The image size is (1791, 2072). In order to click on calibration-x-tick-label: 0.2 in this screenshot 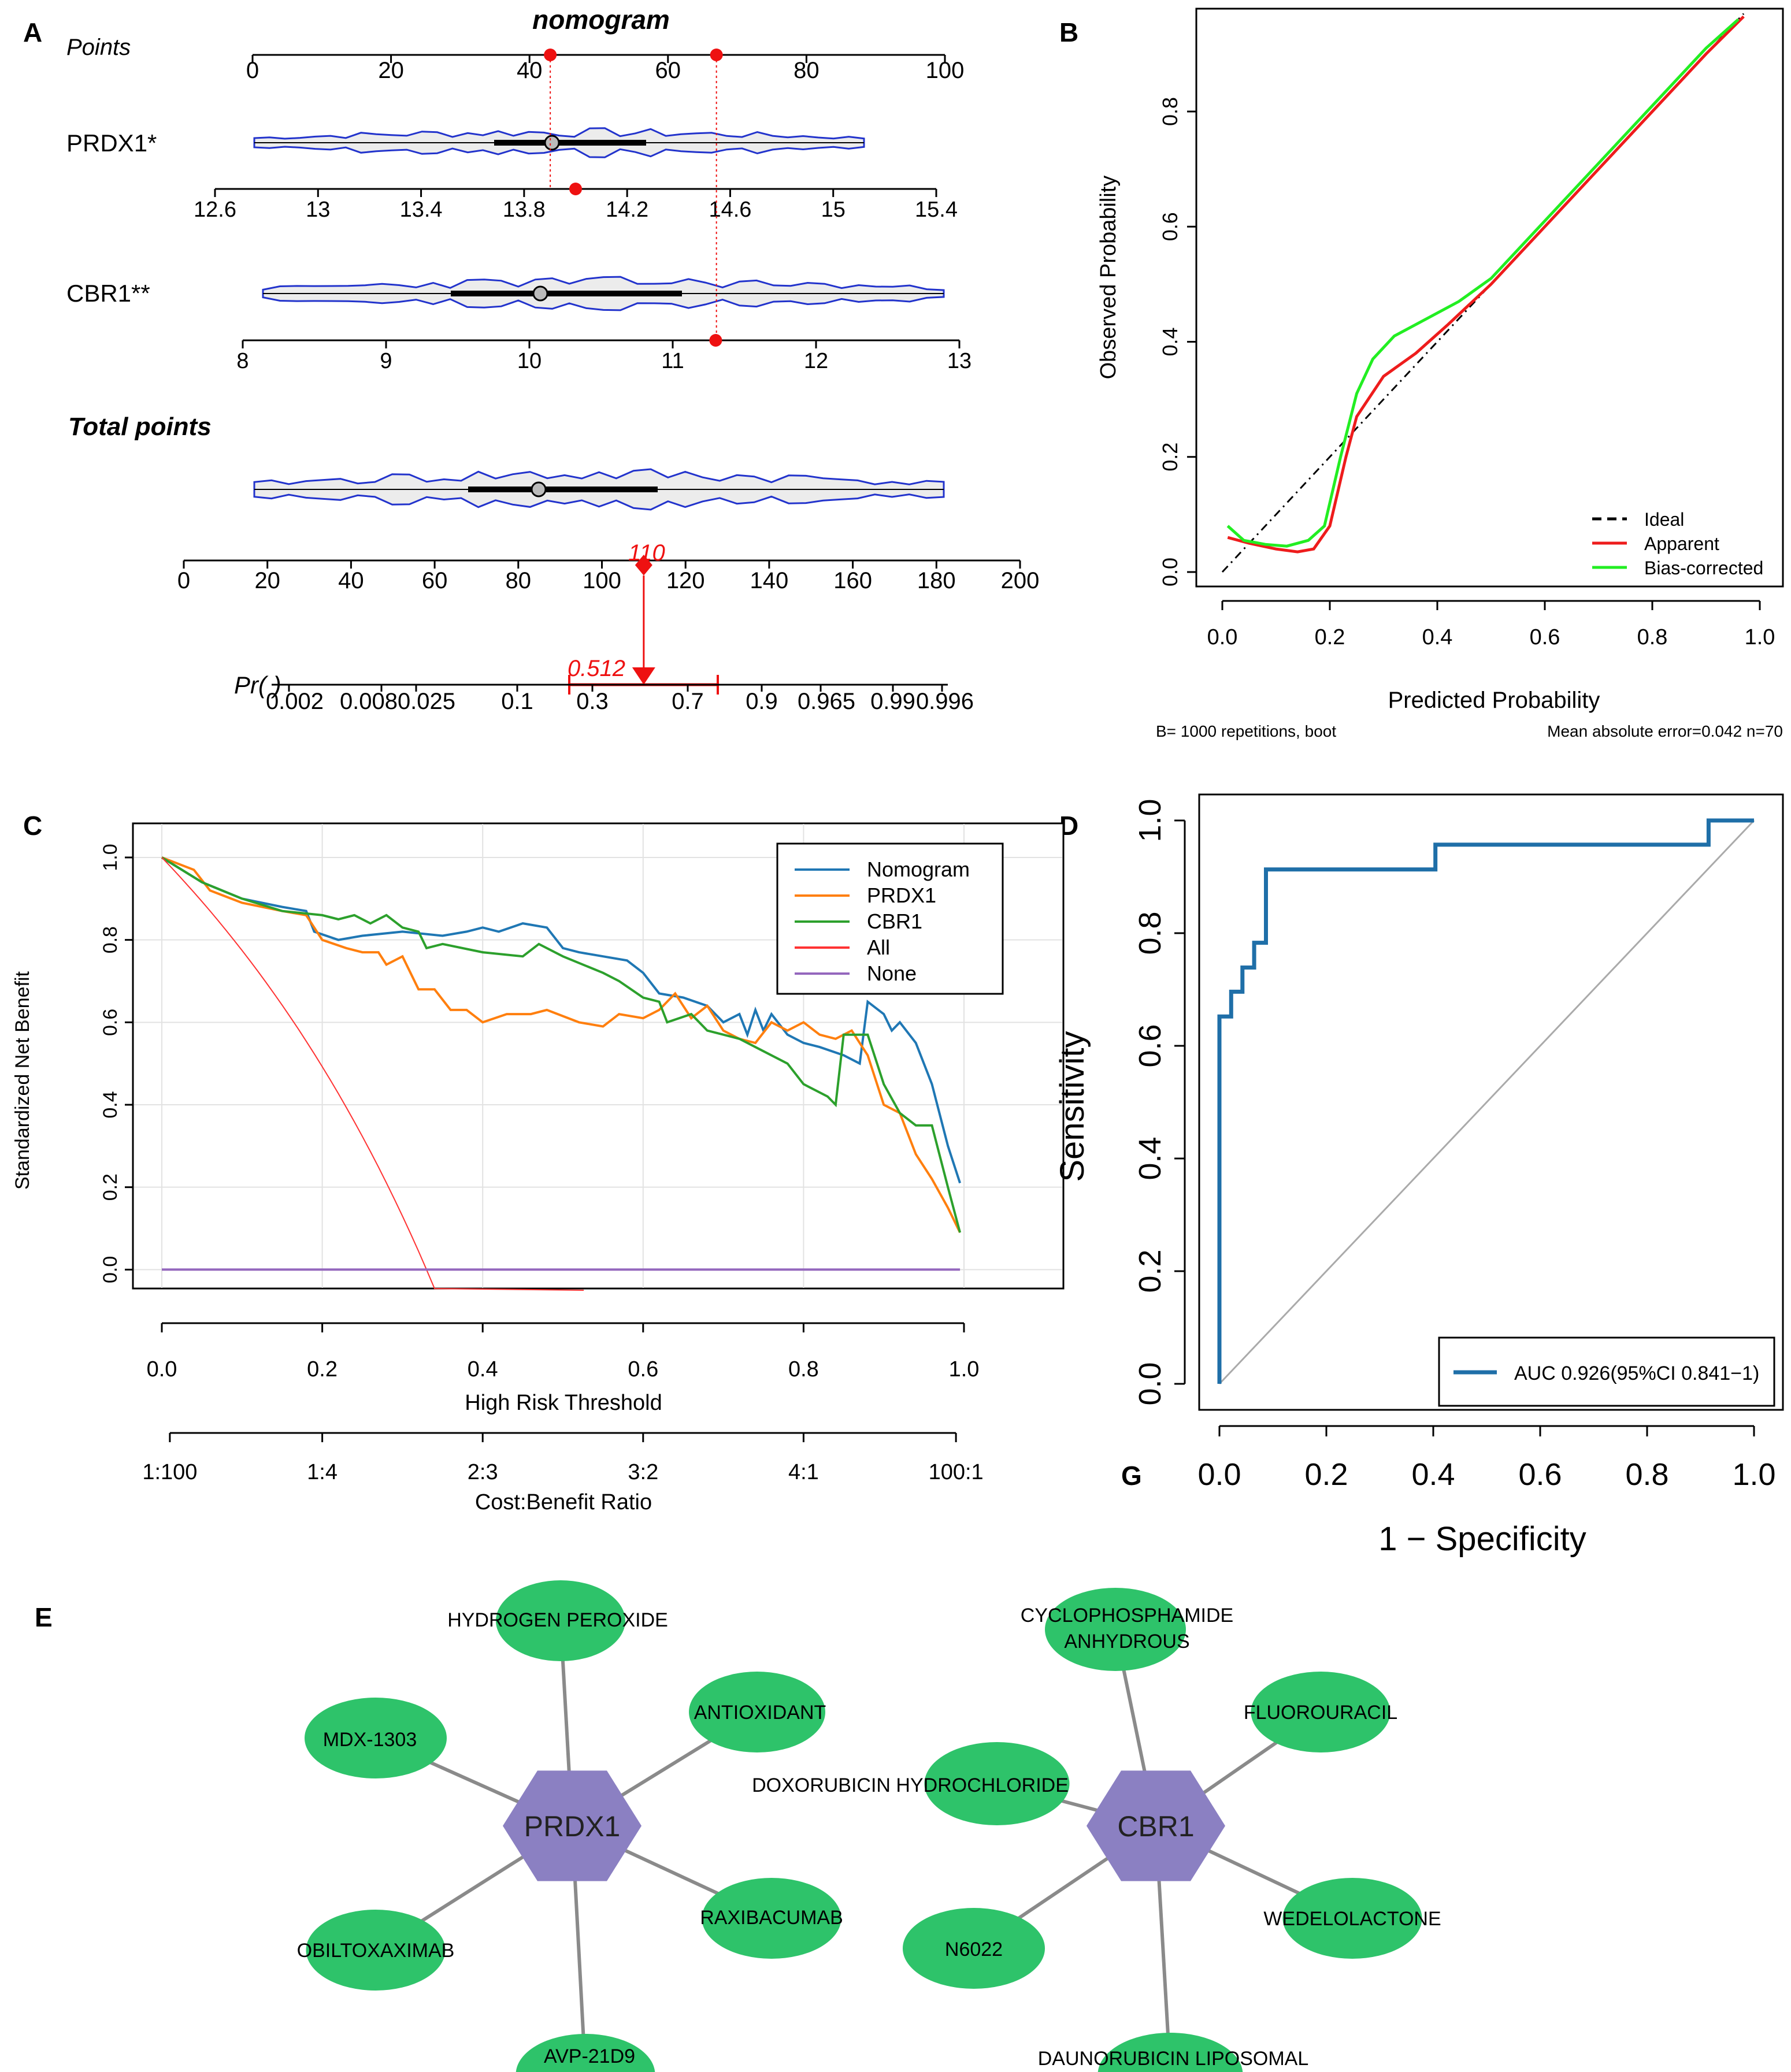, I will do `click(1330, 637)`.